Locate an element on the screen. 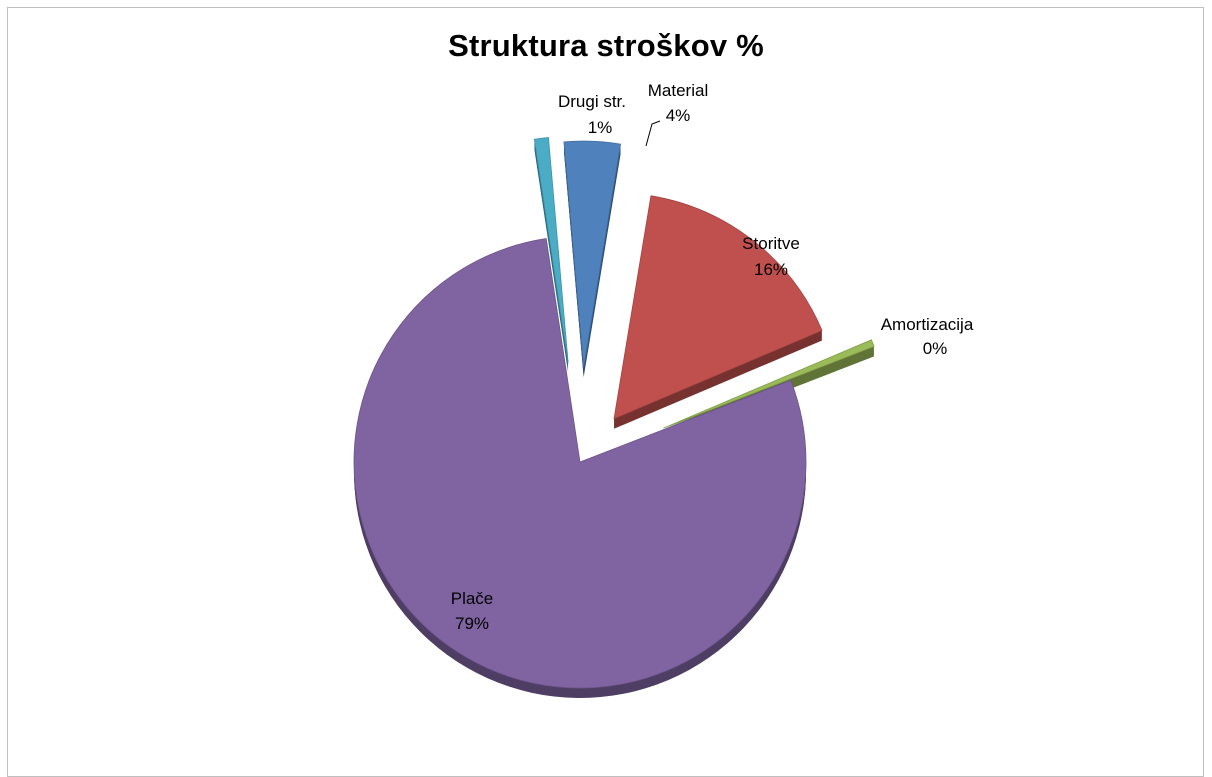  pie-slice-amortizacija is located at coordinates (769, 384).